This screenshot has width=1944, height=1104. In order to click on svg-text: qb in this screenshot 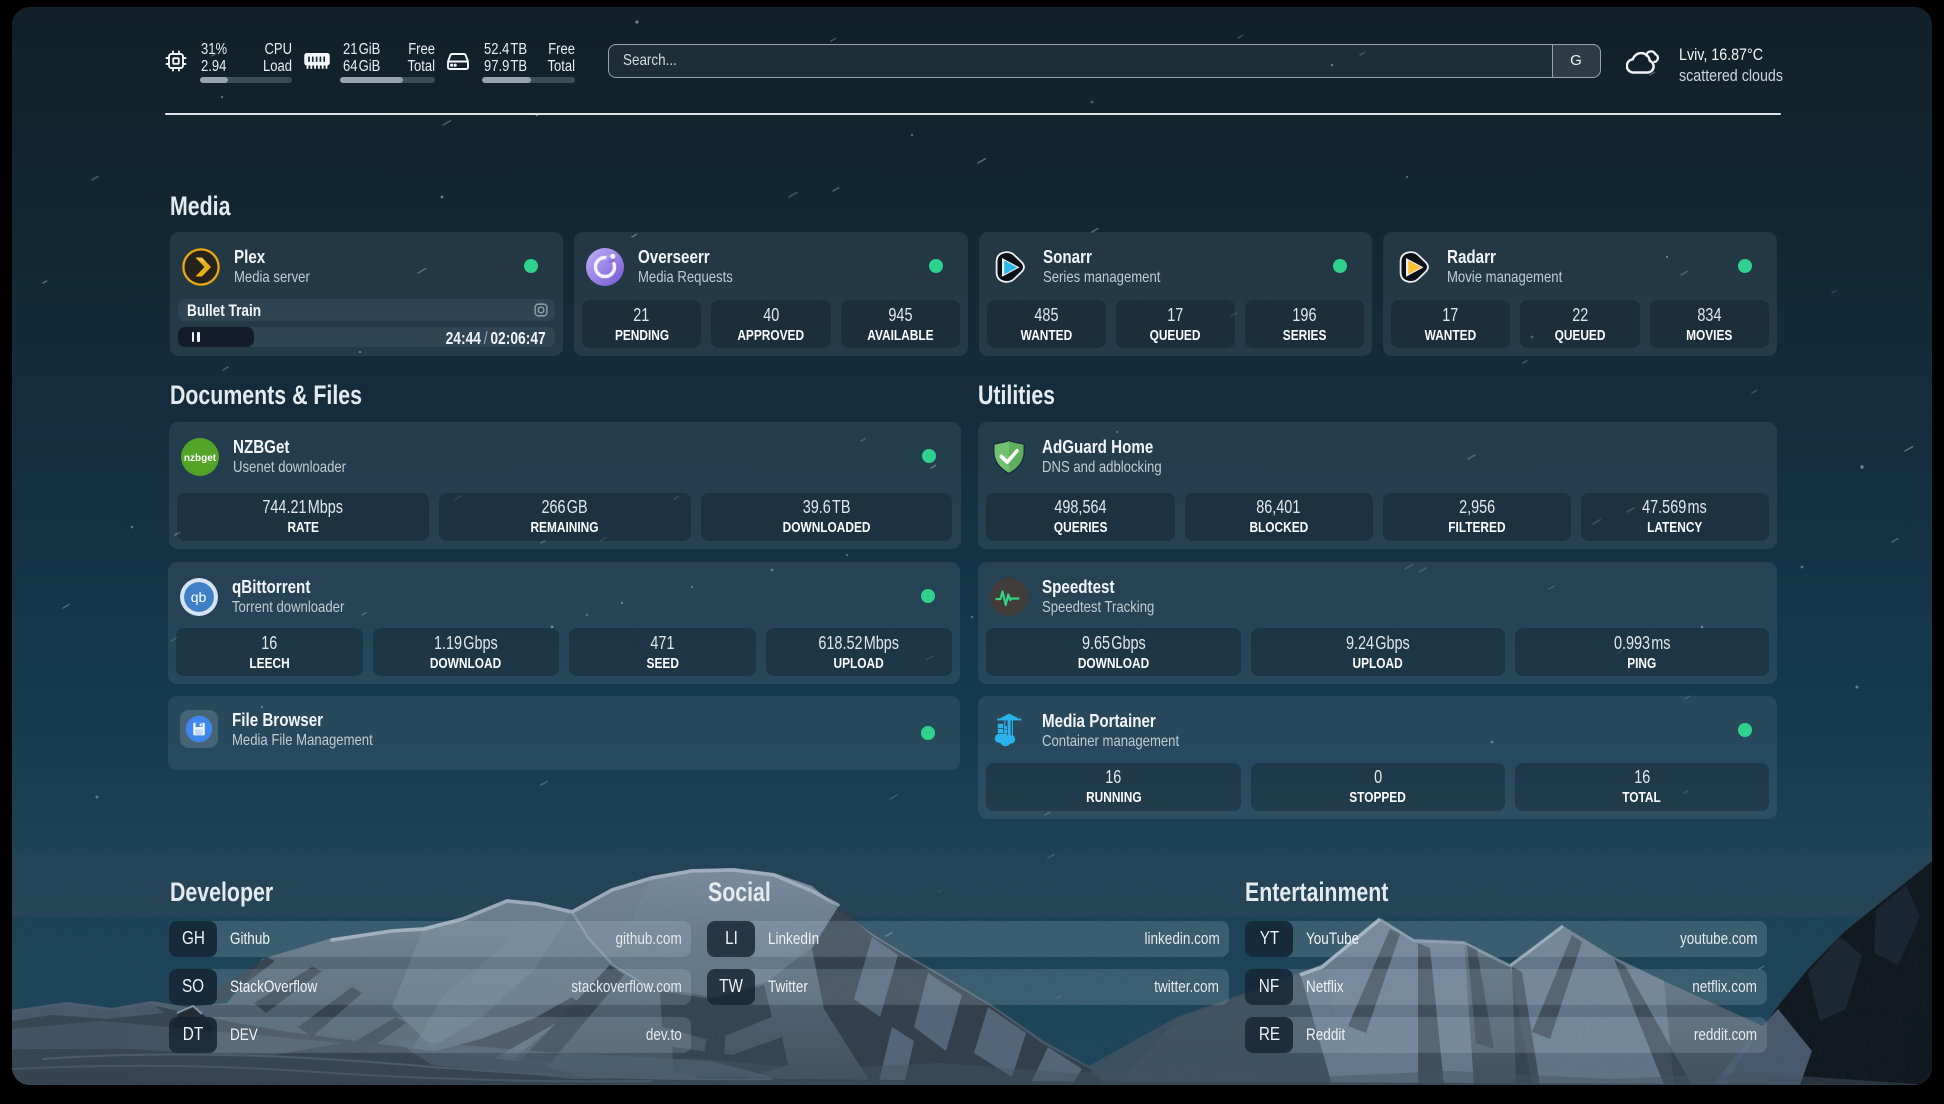, I will do `click(199, 597)`.